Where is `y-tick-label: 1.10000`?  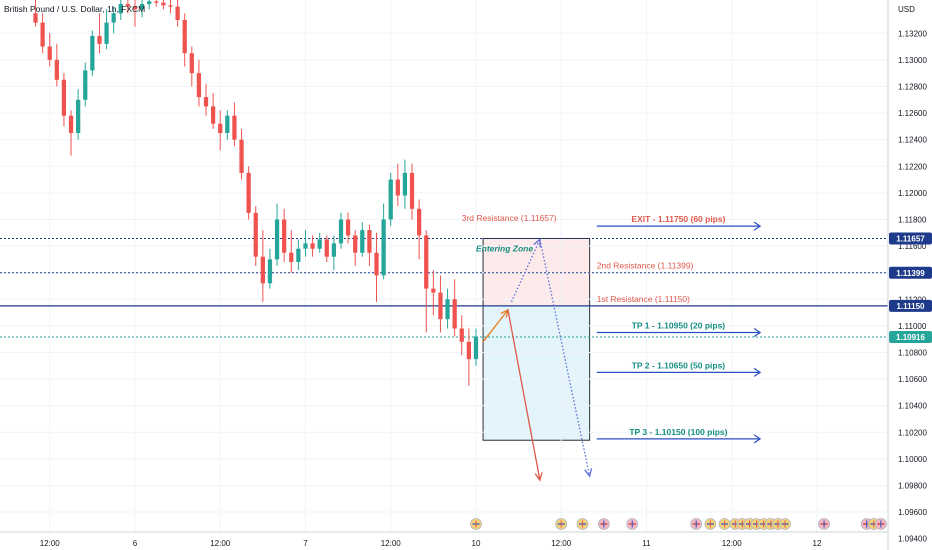
y-tick-label: 1.10000 is located at coordinates (912, 459).